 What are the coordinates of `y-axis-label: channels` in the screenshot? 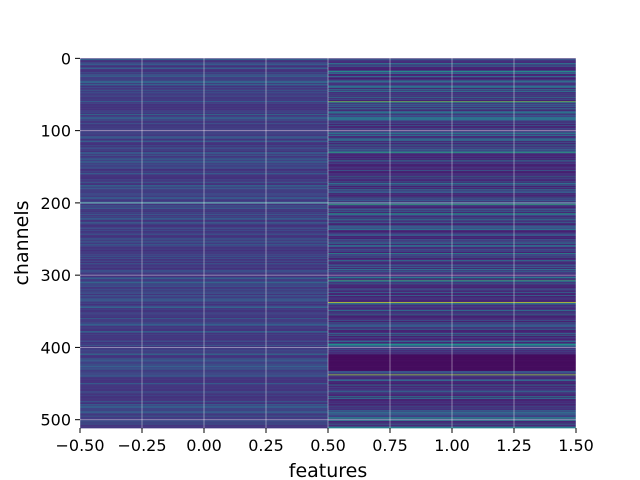 It's located at (22, 242).